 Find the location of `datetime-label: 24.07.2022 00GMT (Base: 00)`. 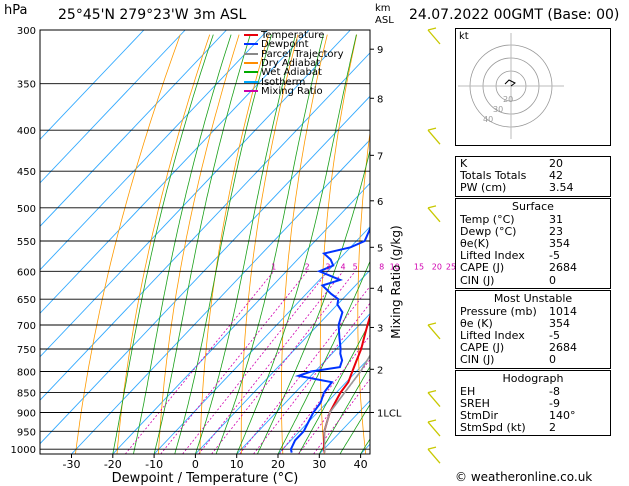

datetime-label: 24.07.2022 00GMT (Base: 00) is located at coordinates (514, 15).